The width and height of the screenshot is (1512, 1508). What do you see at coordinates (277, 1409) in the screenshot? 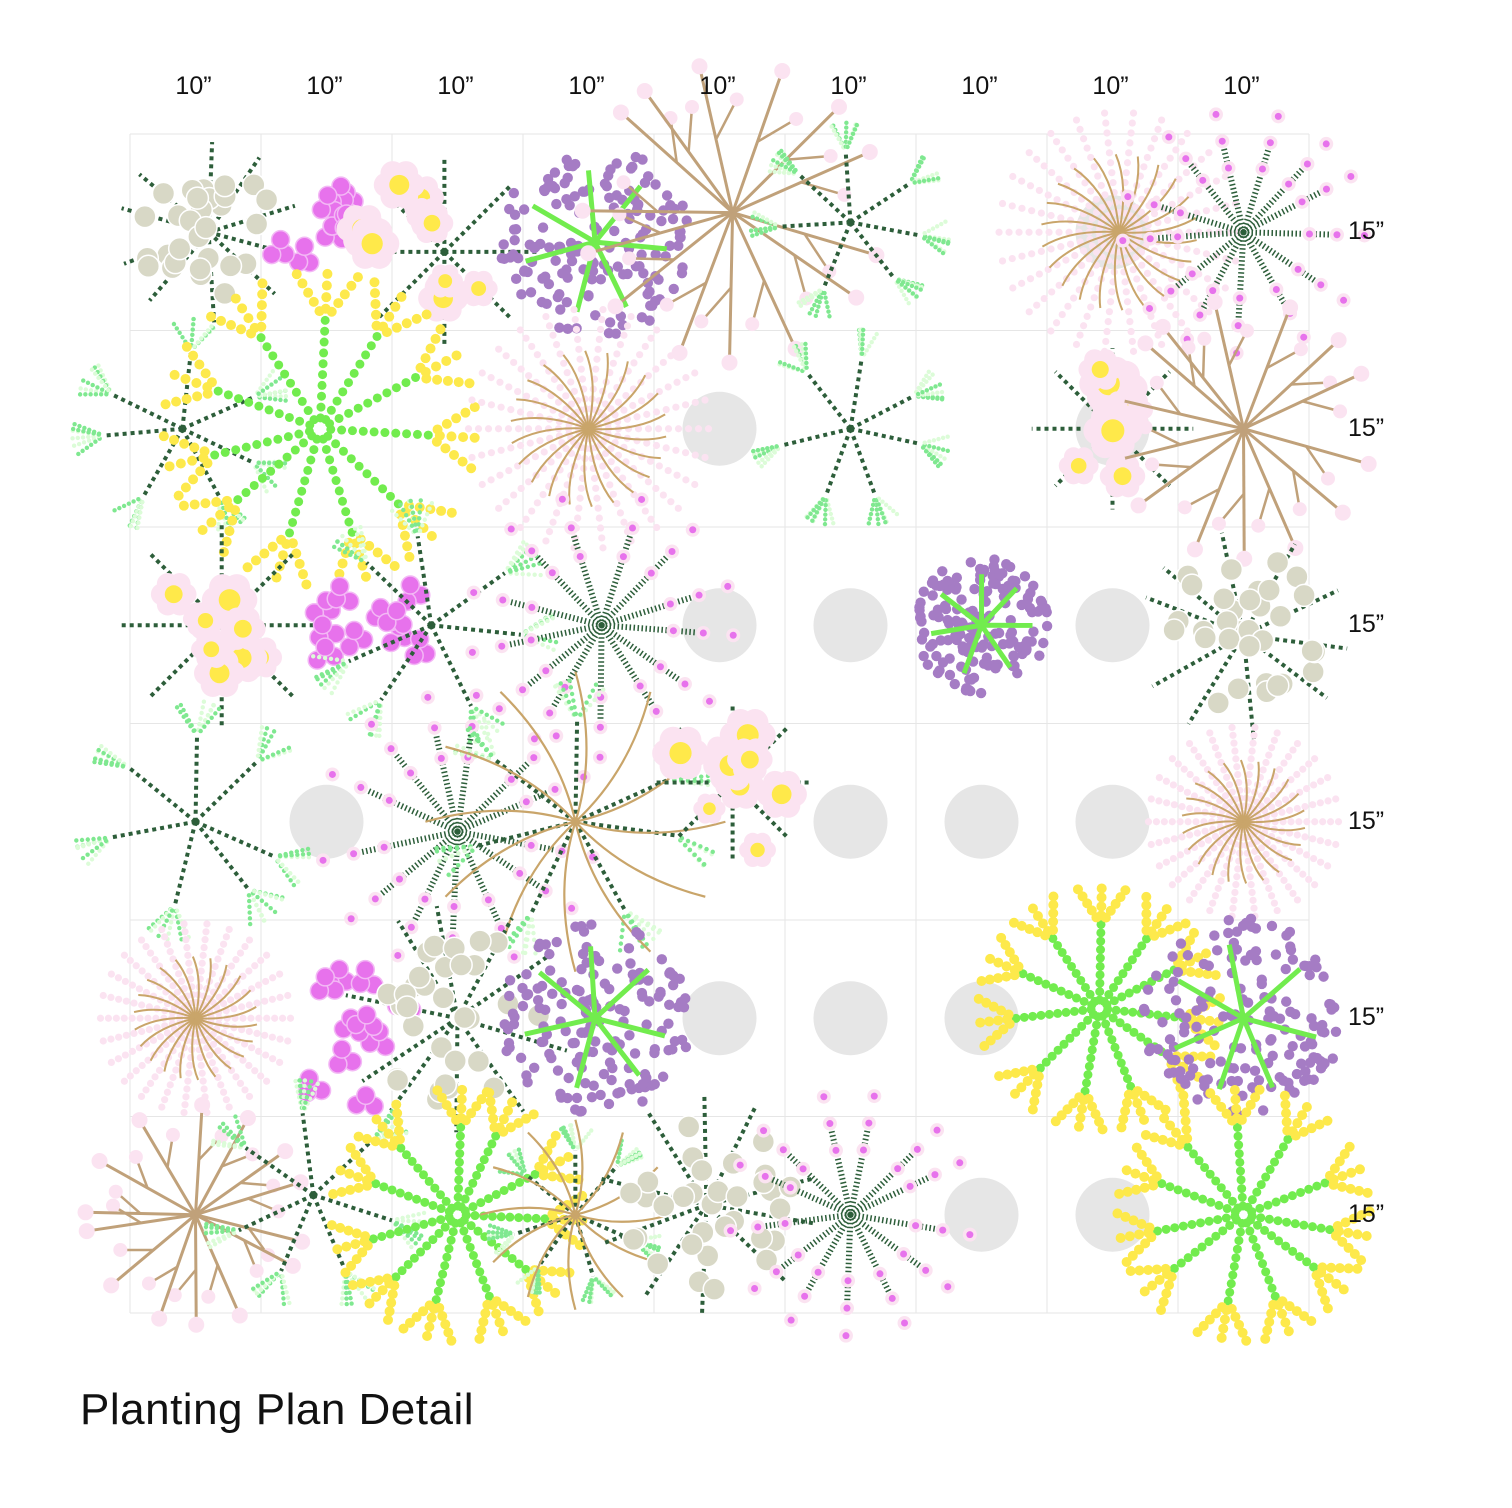
I see `plan-title: Planting Plan Detail` at bounding box center [277, 1409].